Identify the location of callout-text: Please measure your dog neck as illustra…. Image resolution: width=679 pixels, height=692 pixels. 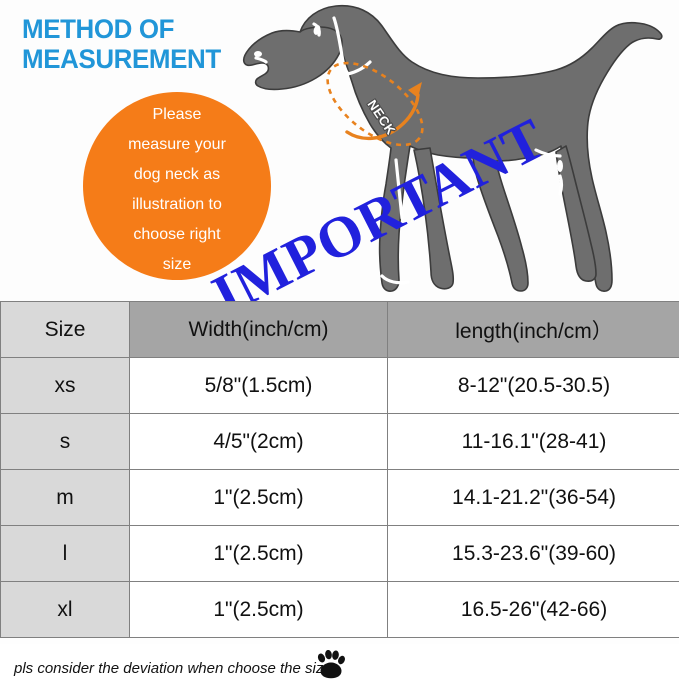
(177, 189).